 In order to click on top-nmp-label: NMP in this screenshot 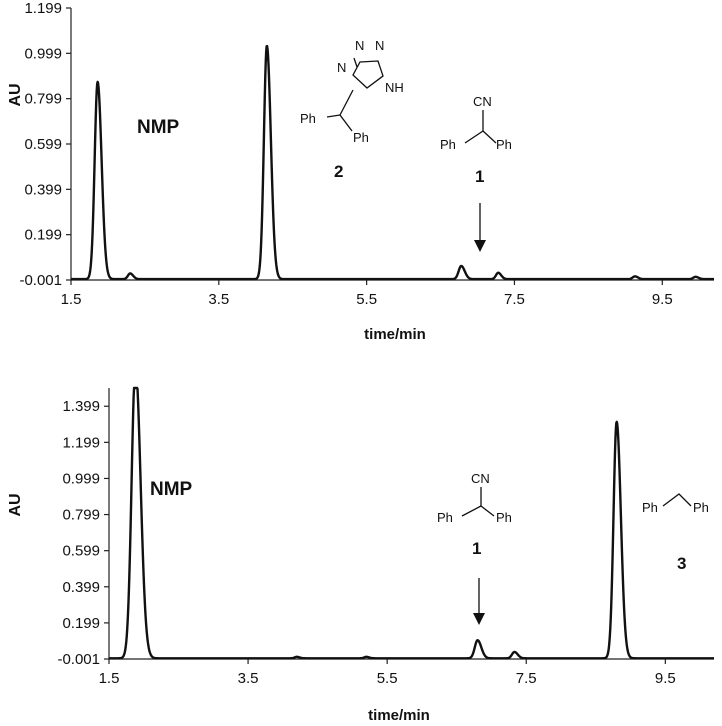, I will do `click(158, 127)`.